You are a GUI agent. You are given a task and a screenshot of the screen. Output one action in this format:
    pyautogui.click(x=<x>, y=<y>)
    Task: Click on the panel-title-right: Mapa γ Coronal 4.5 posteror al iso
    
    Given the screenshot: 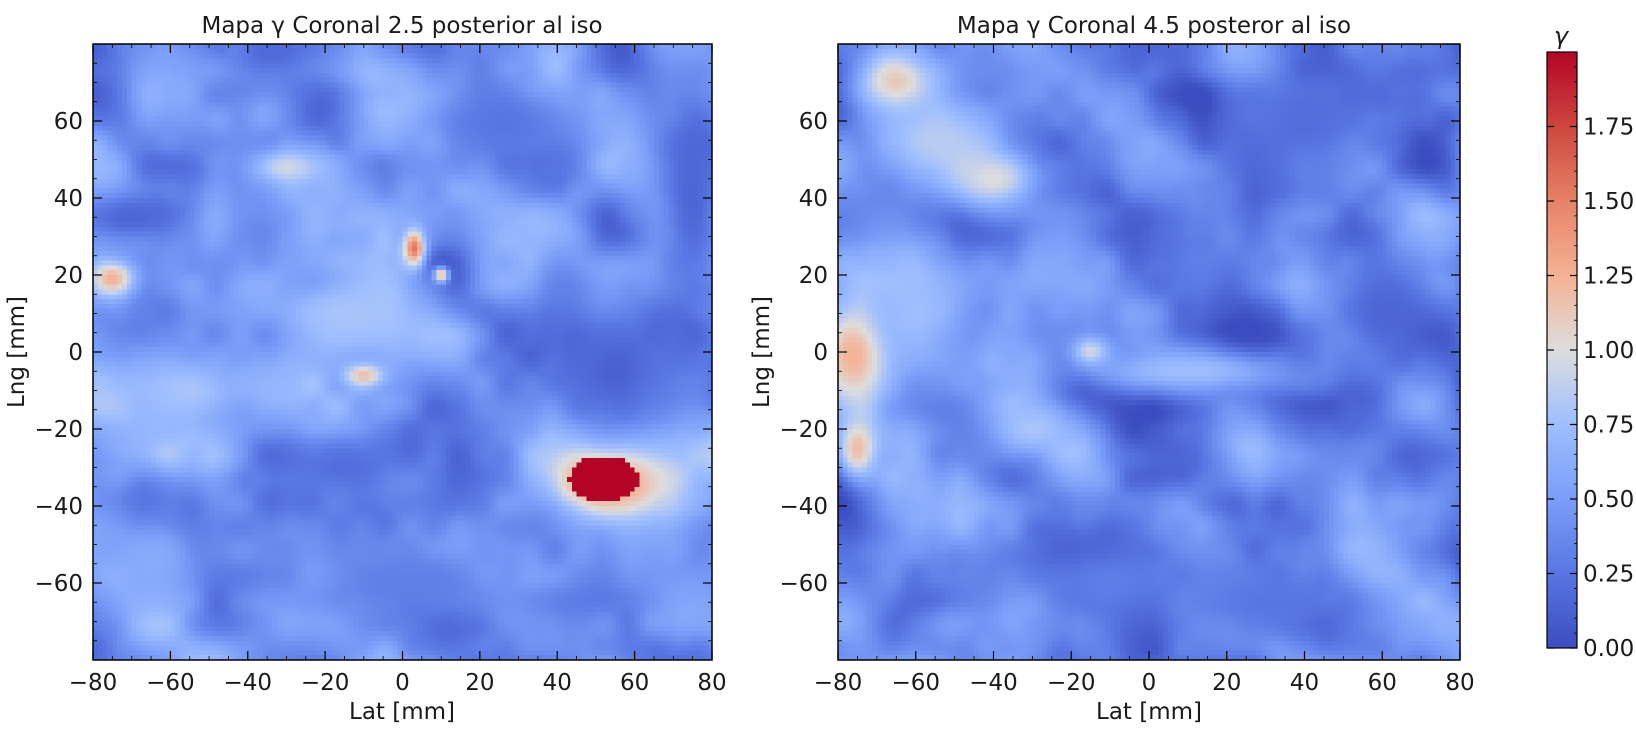 What is the action you would take?
    pyautogui.click(x=1154, y=26)
    